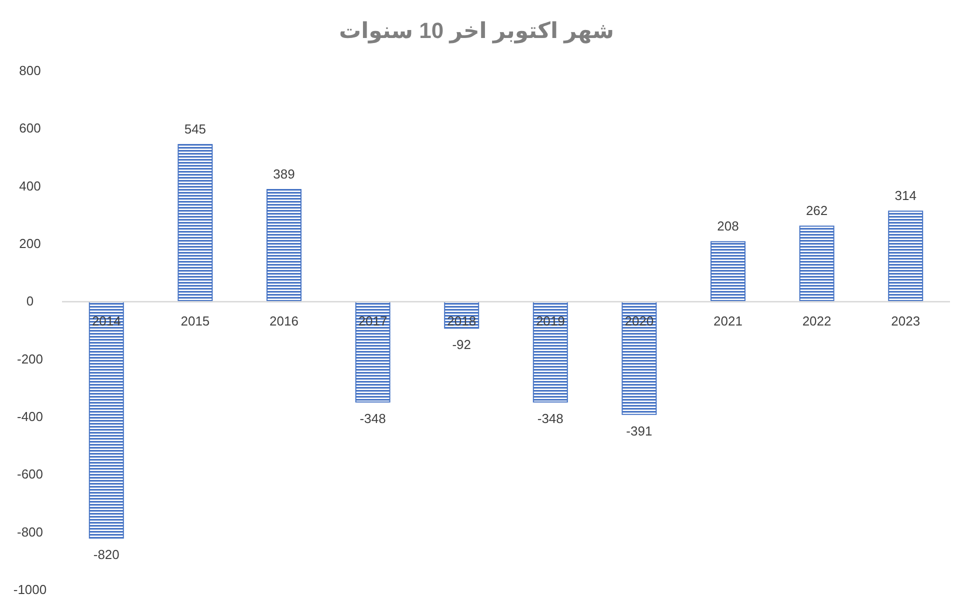  What do you see at coordinates (30, 70) in the screenshot?
I see `y-tick-label: 800` at bounding box center [30, 70].